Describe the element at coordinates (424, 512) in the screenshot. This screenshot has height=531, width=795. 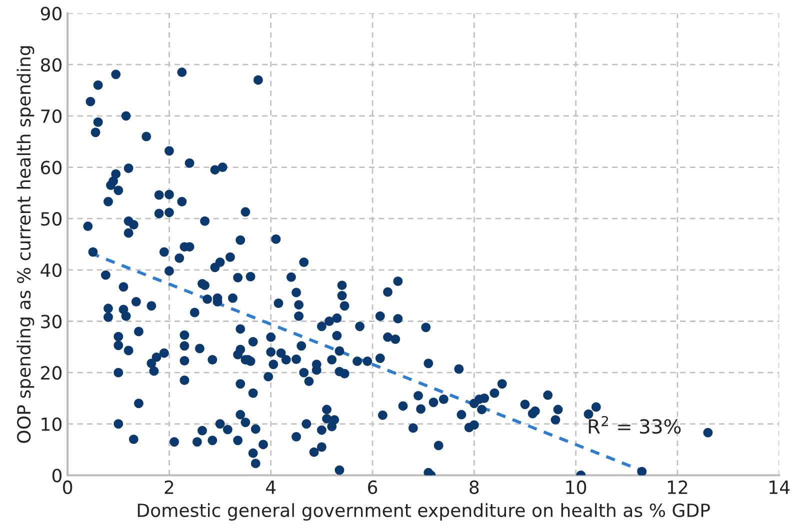
I see `x-axis-title: Domestic general government expenditure on health as % GDP` at that location.